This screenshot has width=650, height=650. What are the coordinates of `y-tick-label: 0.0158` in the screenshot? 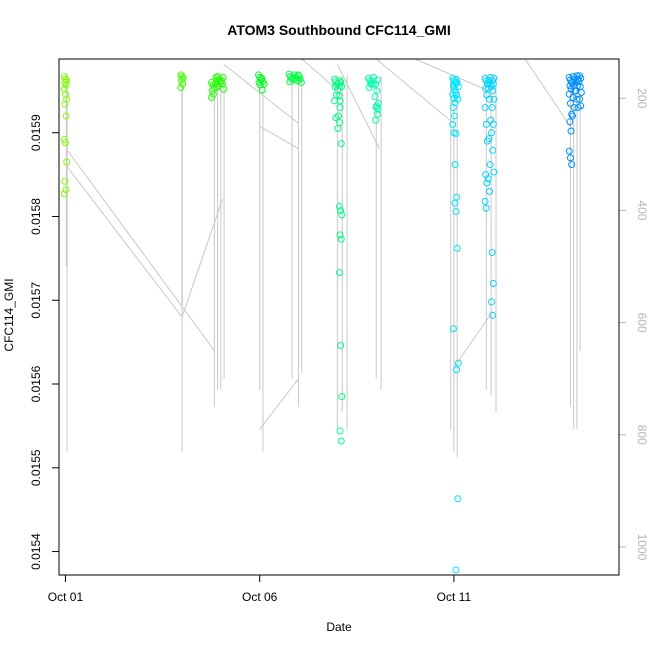 It's located at (36, 216).